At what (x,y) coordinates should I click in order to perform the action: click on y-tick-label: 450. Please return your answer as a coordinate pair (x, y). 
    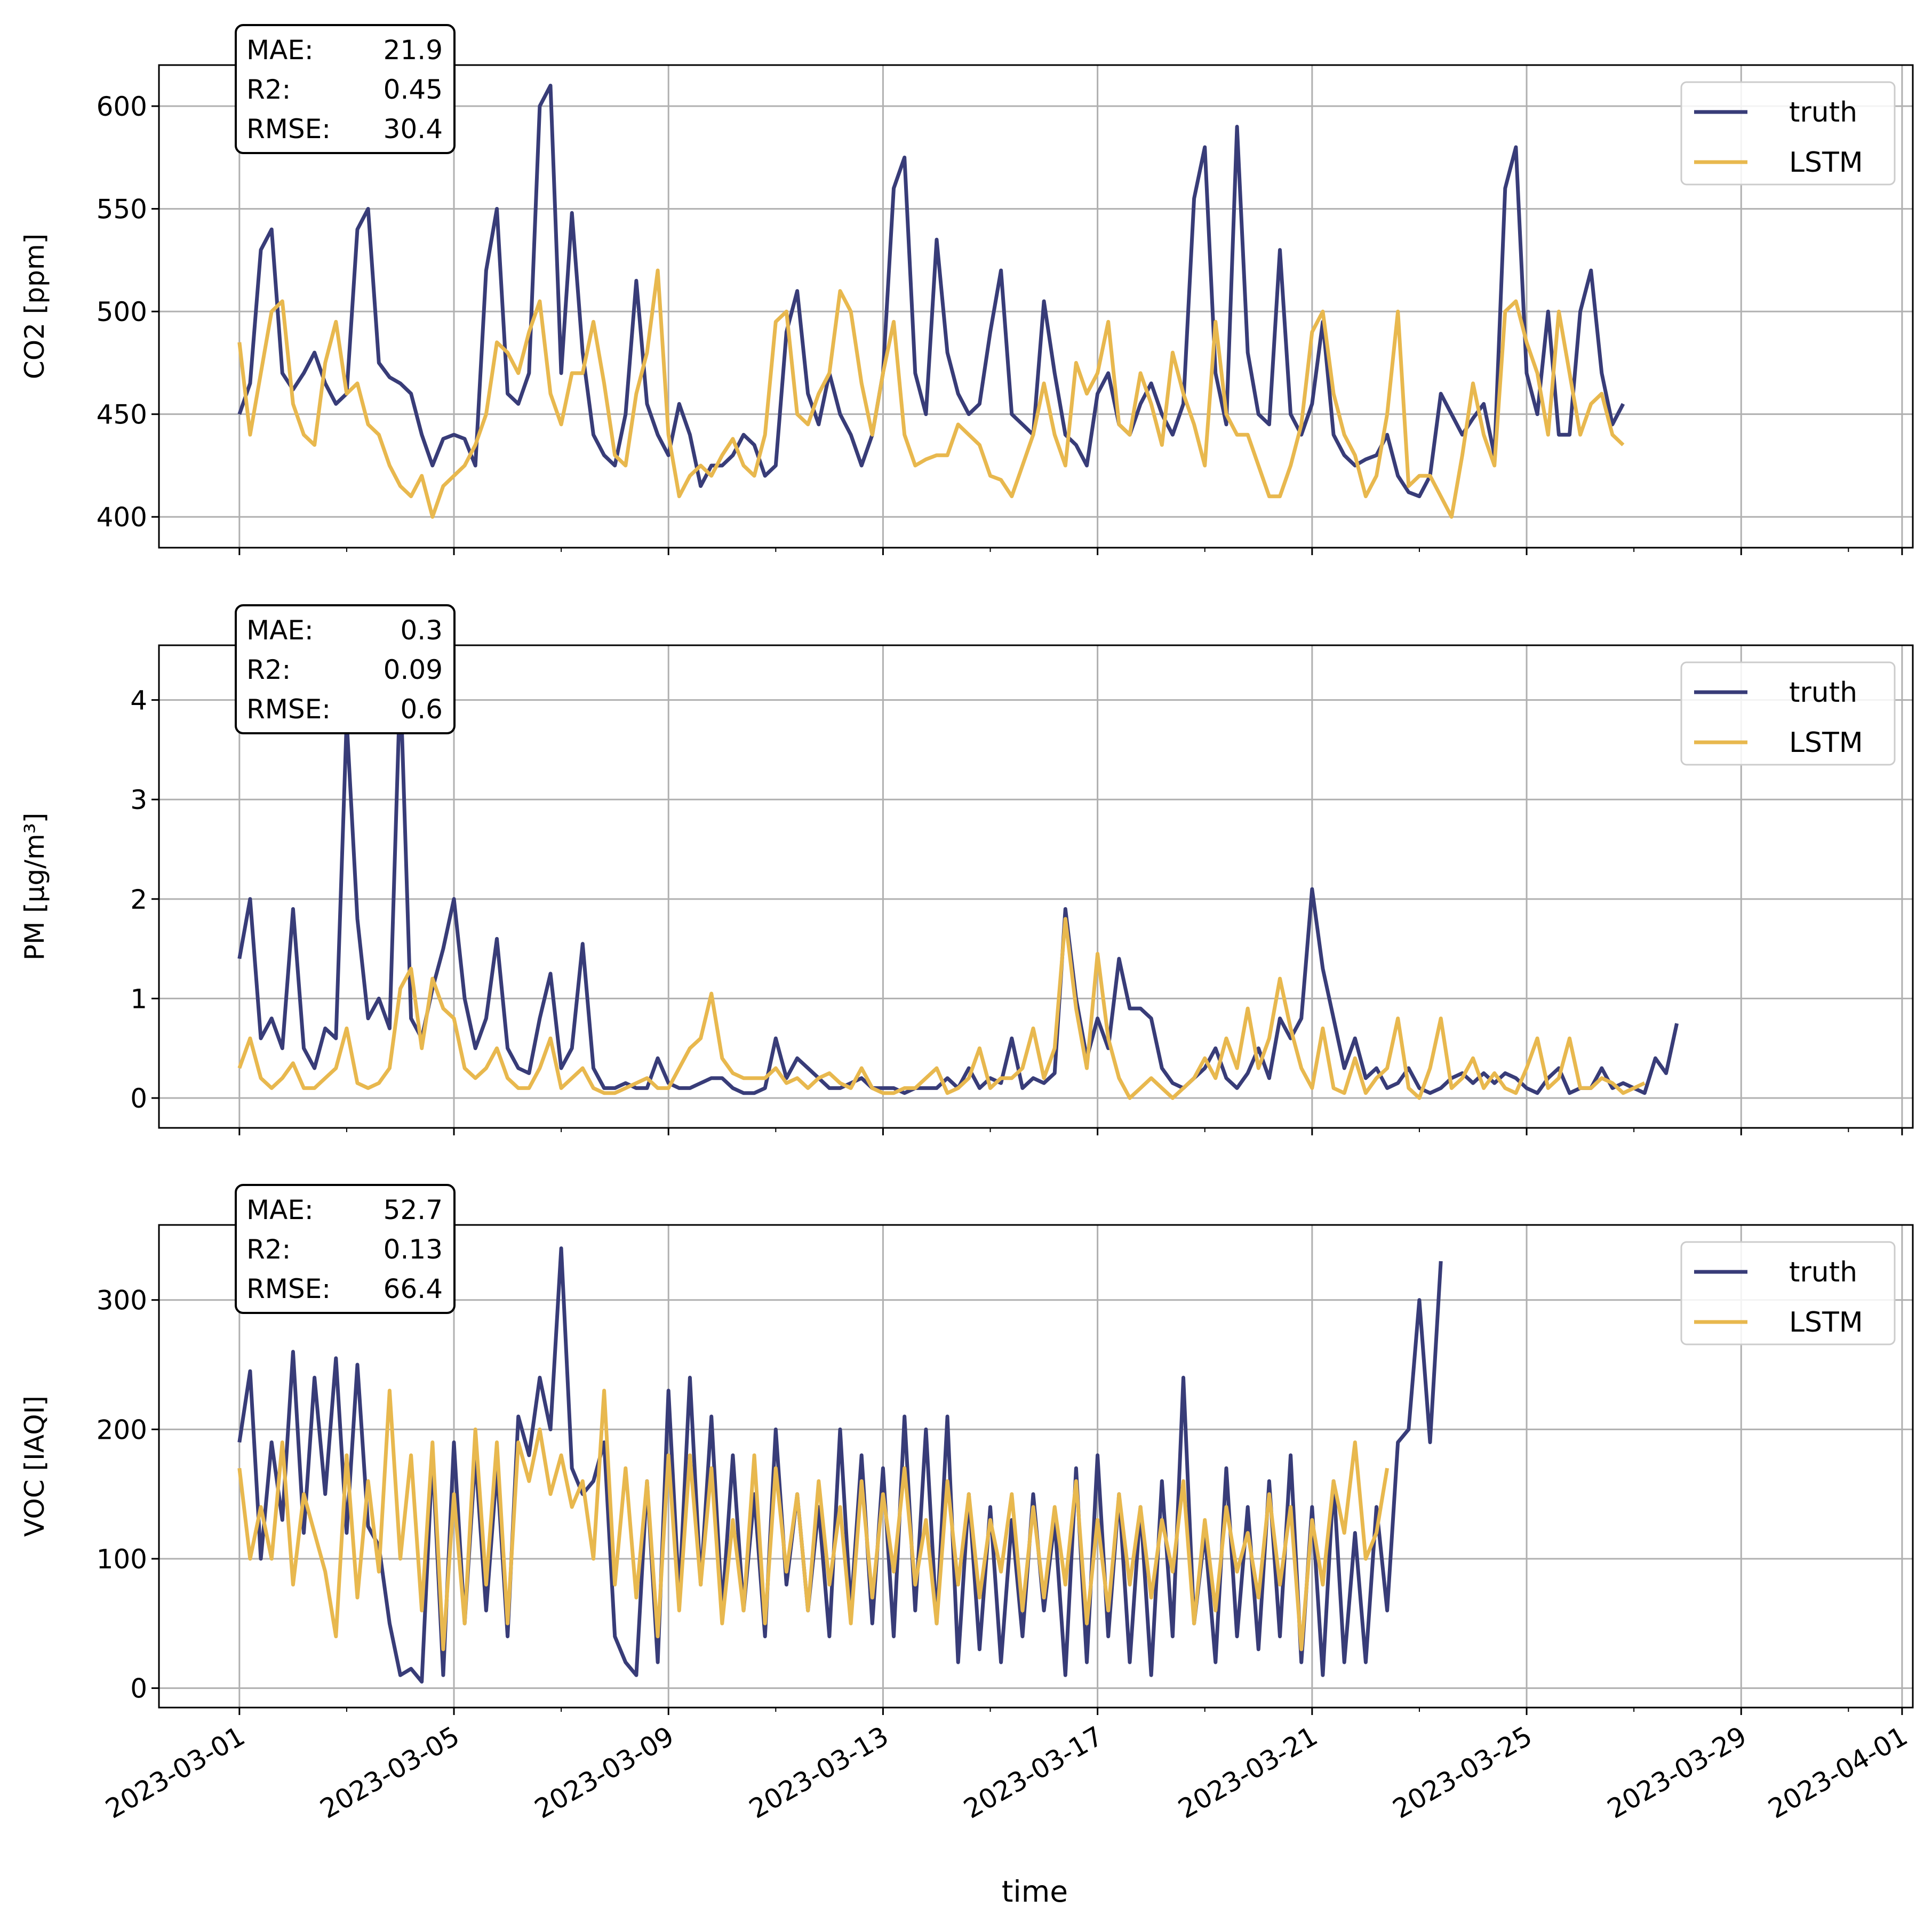
    Looking at the image, I should click on (122, 414).